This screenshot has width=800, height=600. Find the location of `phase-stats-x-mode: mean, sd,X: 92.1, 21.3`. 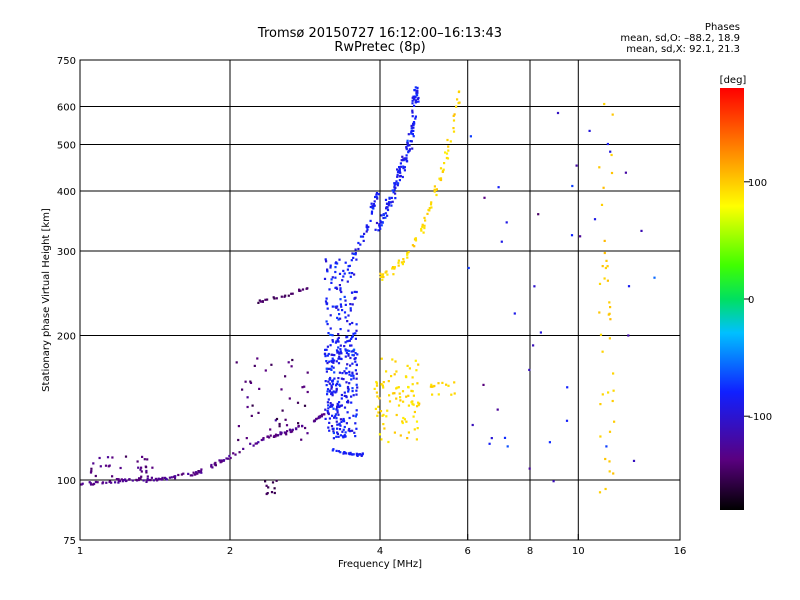

phase-stats-x-mode: mean, sd,X: 92.1, 21.3 is located at coordinates (683, 49).